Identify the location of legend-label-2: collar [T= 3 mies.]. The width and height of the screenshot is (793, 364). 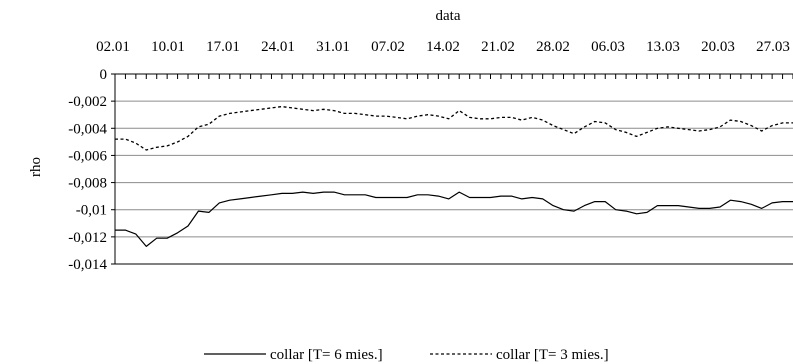
(552, 355).